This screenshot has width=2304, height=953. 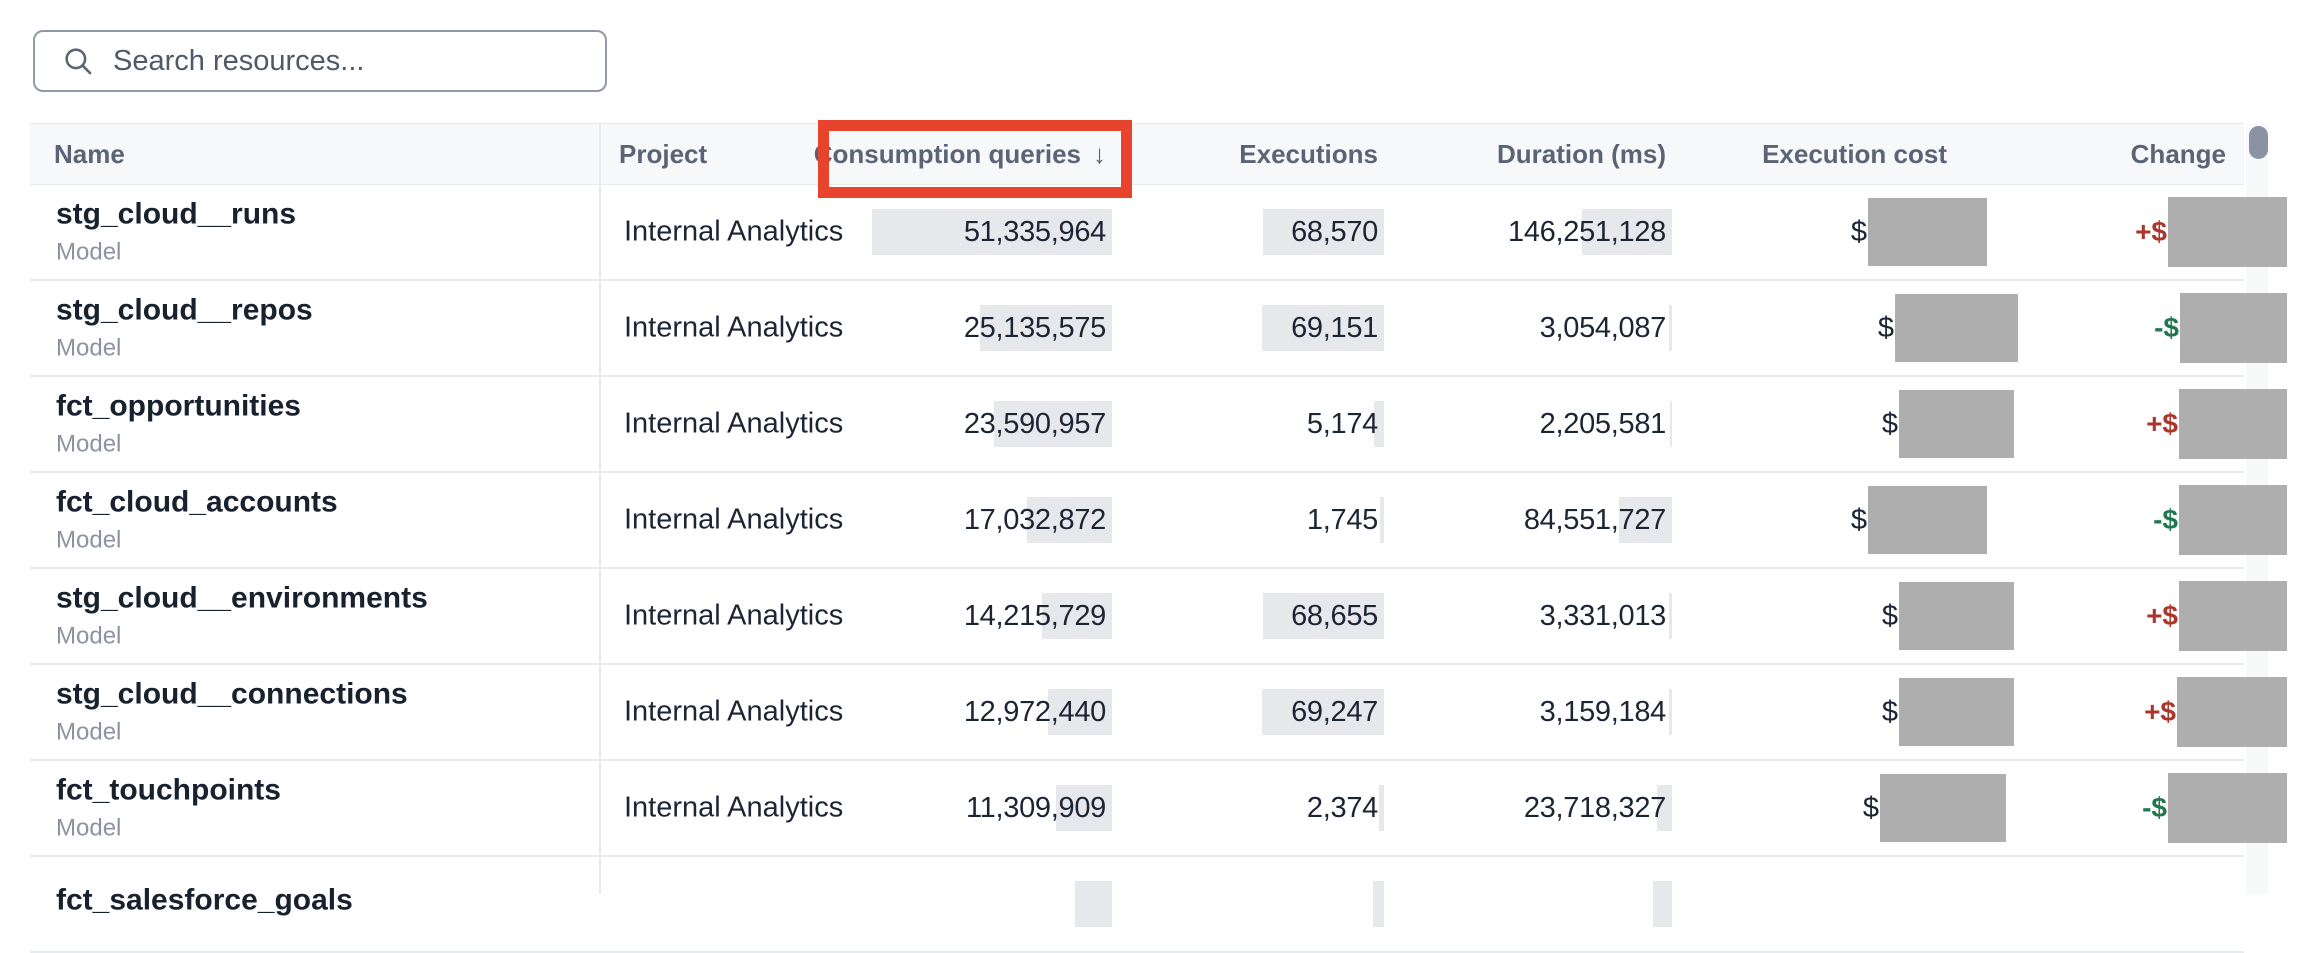 I want to click on search-box, so click(x=320, y=61).